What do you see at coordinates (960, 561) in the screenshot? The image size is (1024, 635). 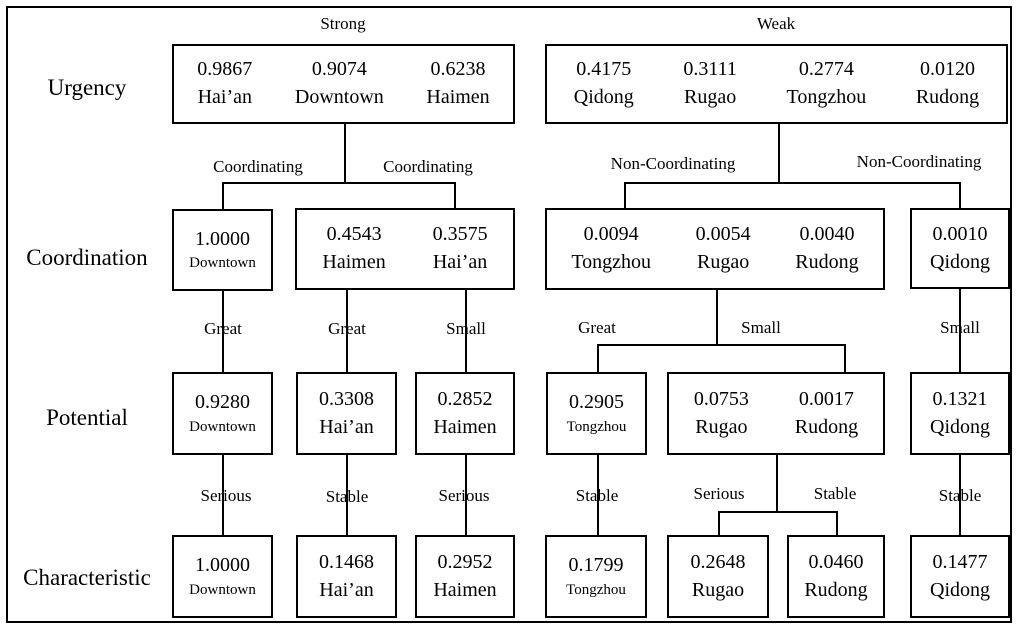 I see `membership-value: 0.1477` at bounding box center [960, 561].